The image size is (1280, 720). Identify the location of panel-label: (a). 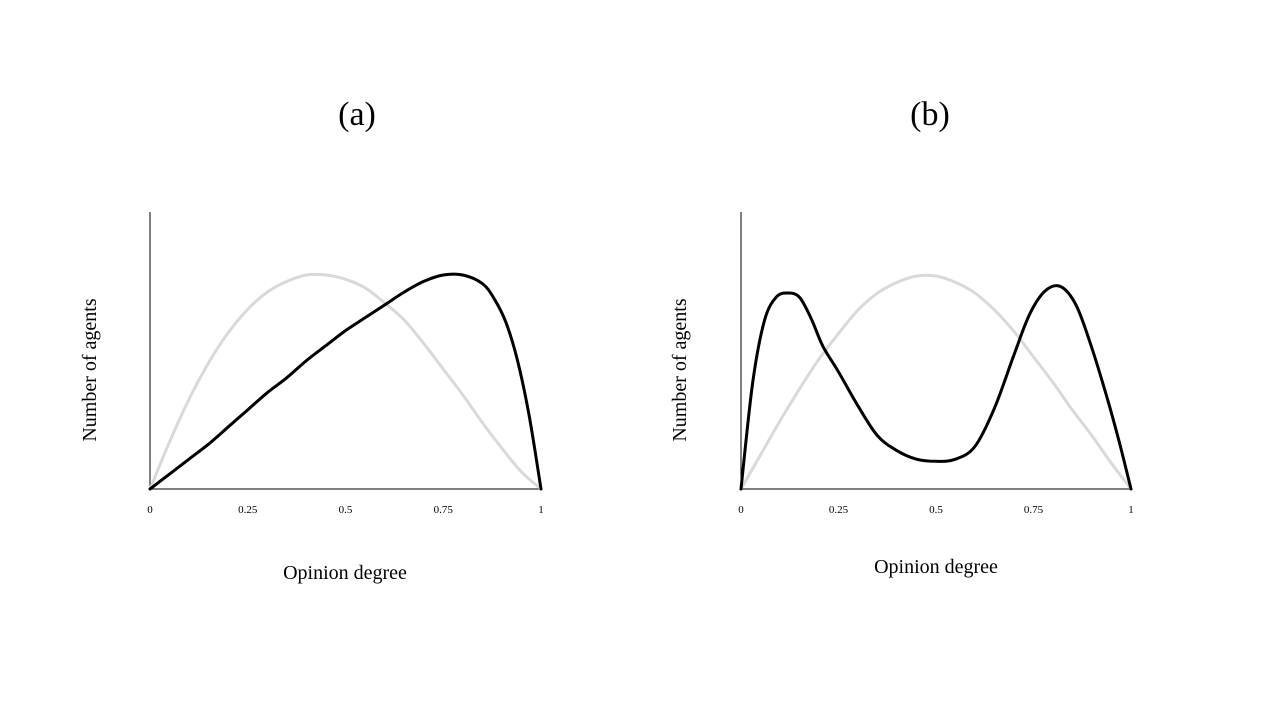
(357, 114).